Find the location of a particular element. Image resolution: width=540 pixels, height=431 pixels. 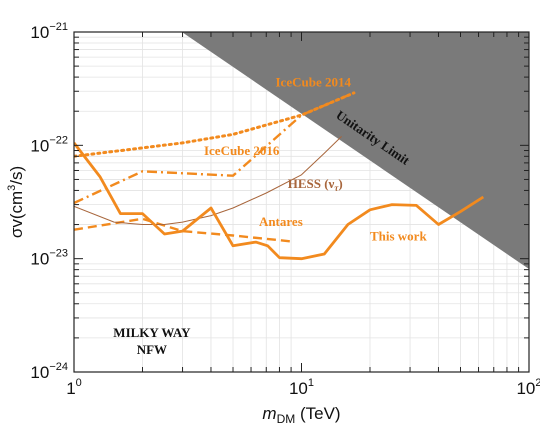

annotation-milkyway: MILKY WAY is located at coordinates (152, 332).